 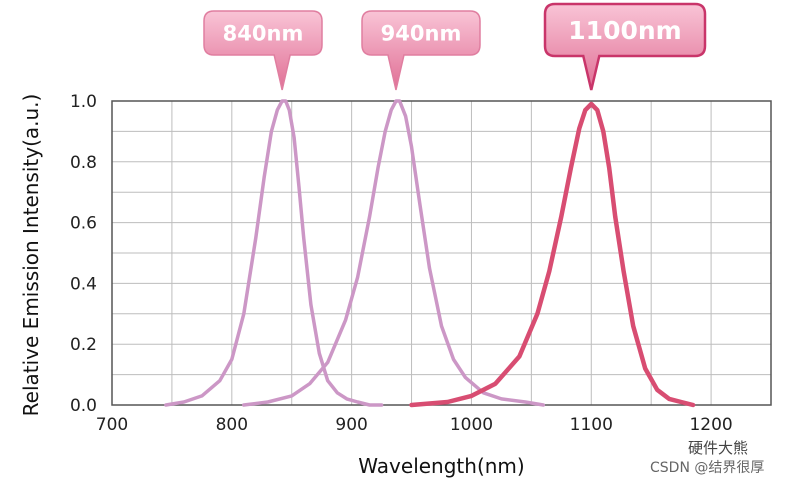 I want to click on x-axis-title: Wavelength(nm), so click(x=441, y=466).